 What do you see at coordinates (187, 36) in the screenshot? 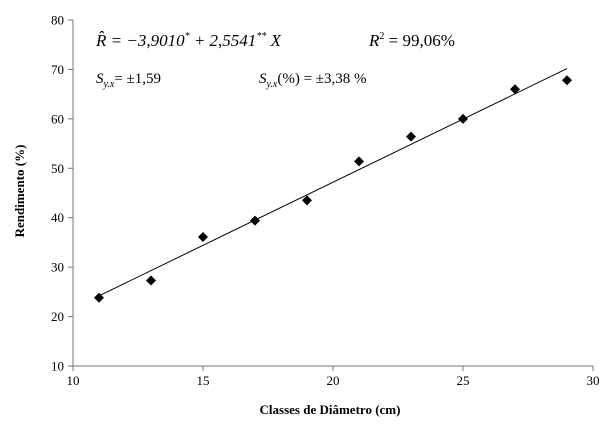
I see `equation-sup1: *` at bounding box center [187, 36].